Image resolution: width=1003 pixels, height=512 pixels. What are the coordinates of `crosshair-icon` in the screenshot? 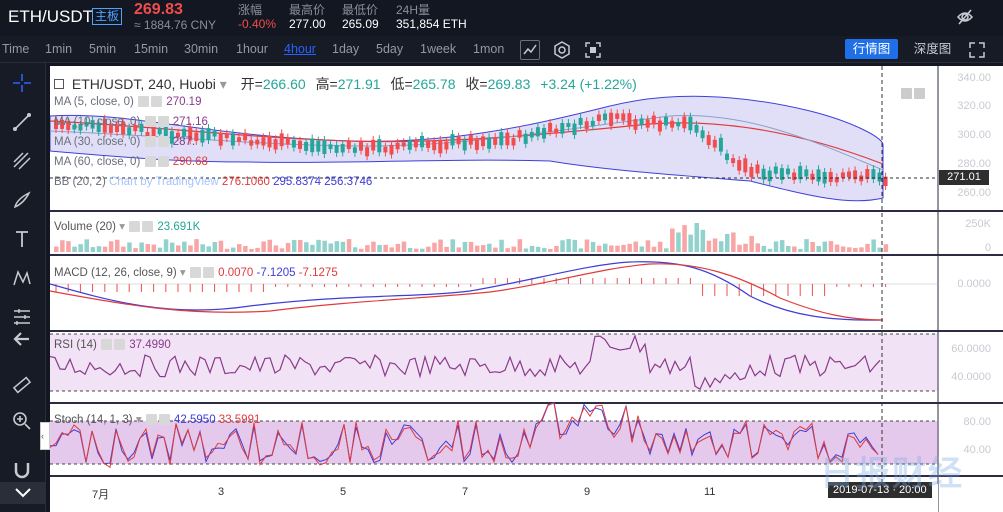 It's located at (22, 83).